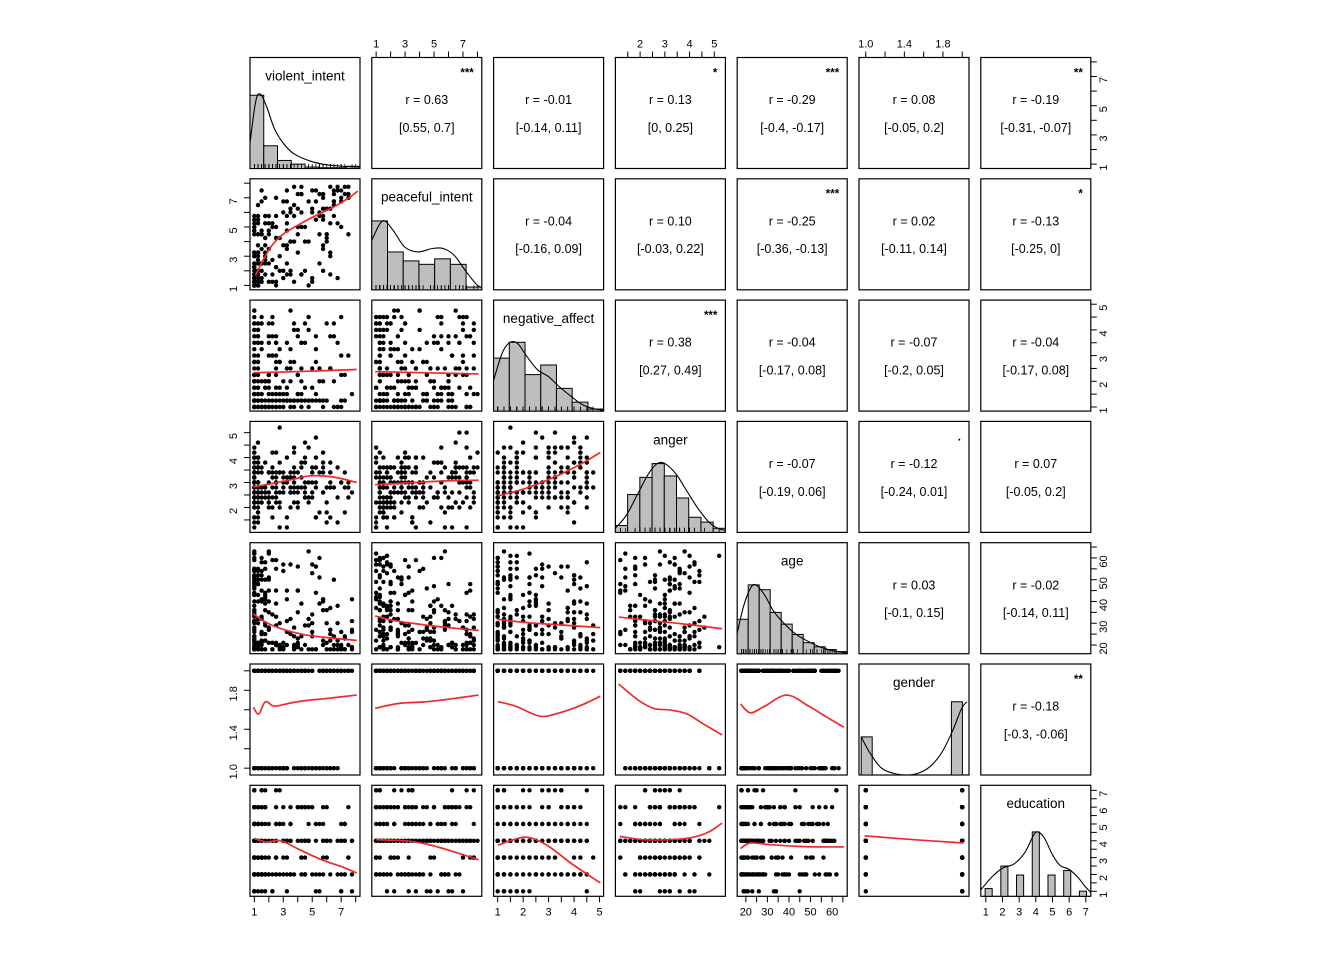 This screenshot has width=1344, height=960. Describe the element at coordinates (548, 100) in the screenshot. I see `correlation-value: r = -0.01` at that location.